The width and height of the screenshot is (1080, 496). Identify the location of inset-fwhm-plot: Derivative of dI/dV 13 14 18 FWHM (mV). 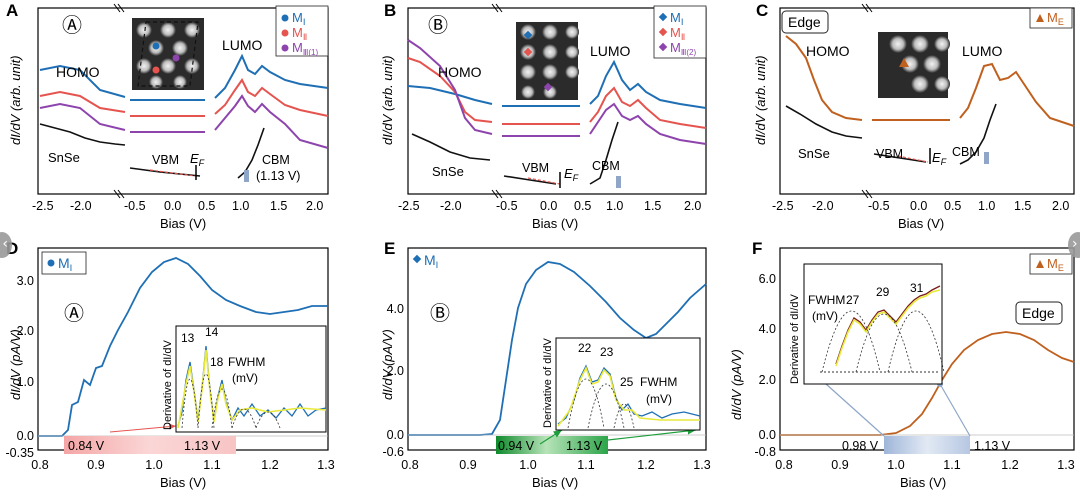
(244, 379).